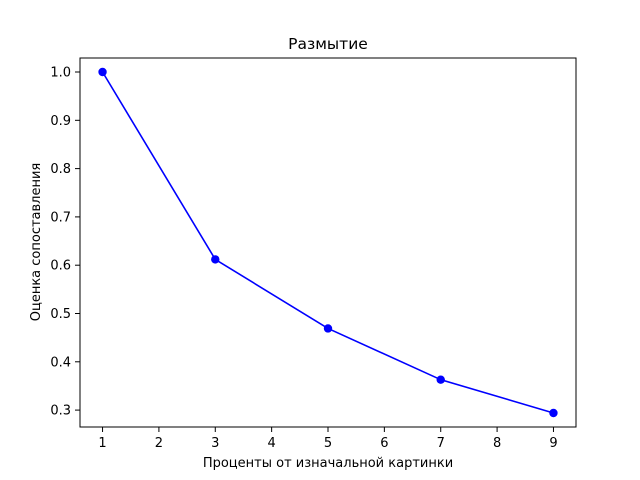 This screenshot has width=640, height=480. I want to click on y-tick-label: 0.7, so click(60, 217).